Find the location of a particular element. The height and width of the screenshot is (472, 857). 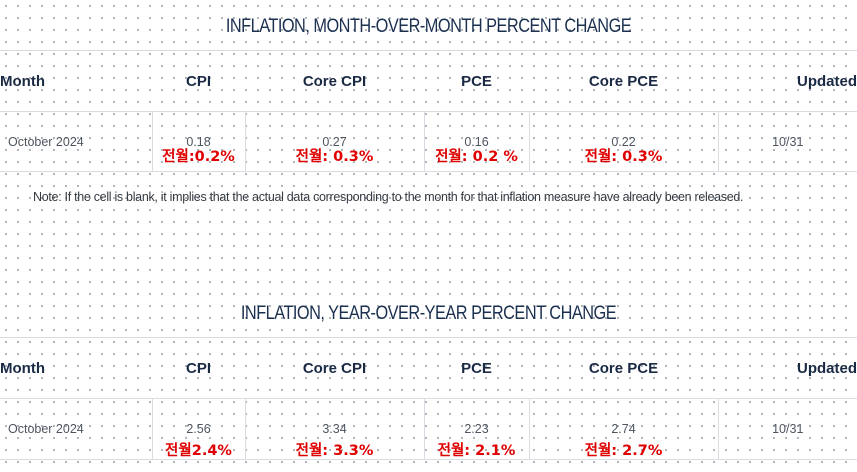

yoy-cell-cpi: 2.56 전월2.4% is located at coordinates (198, 429).